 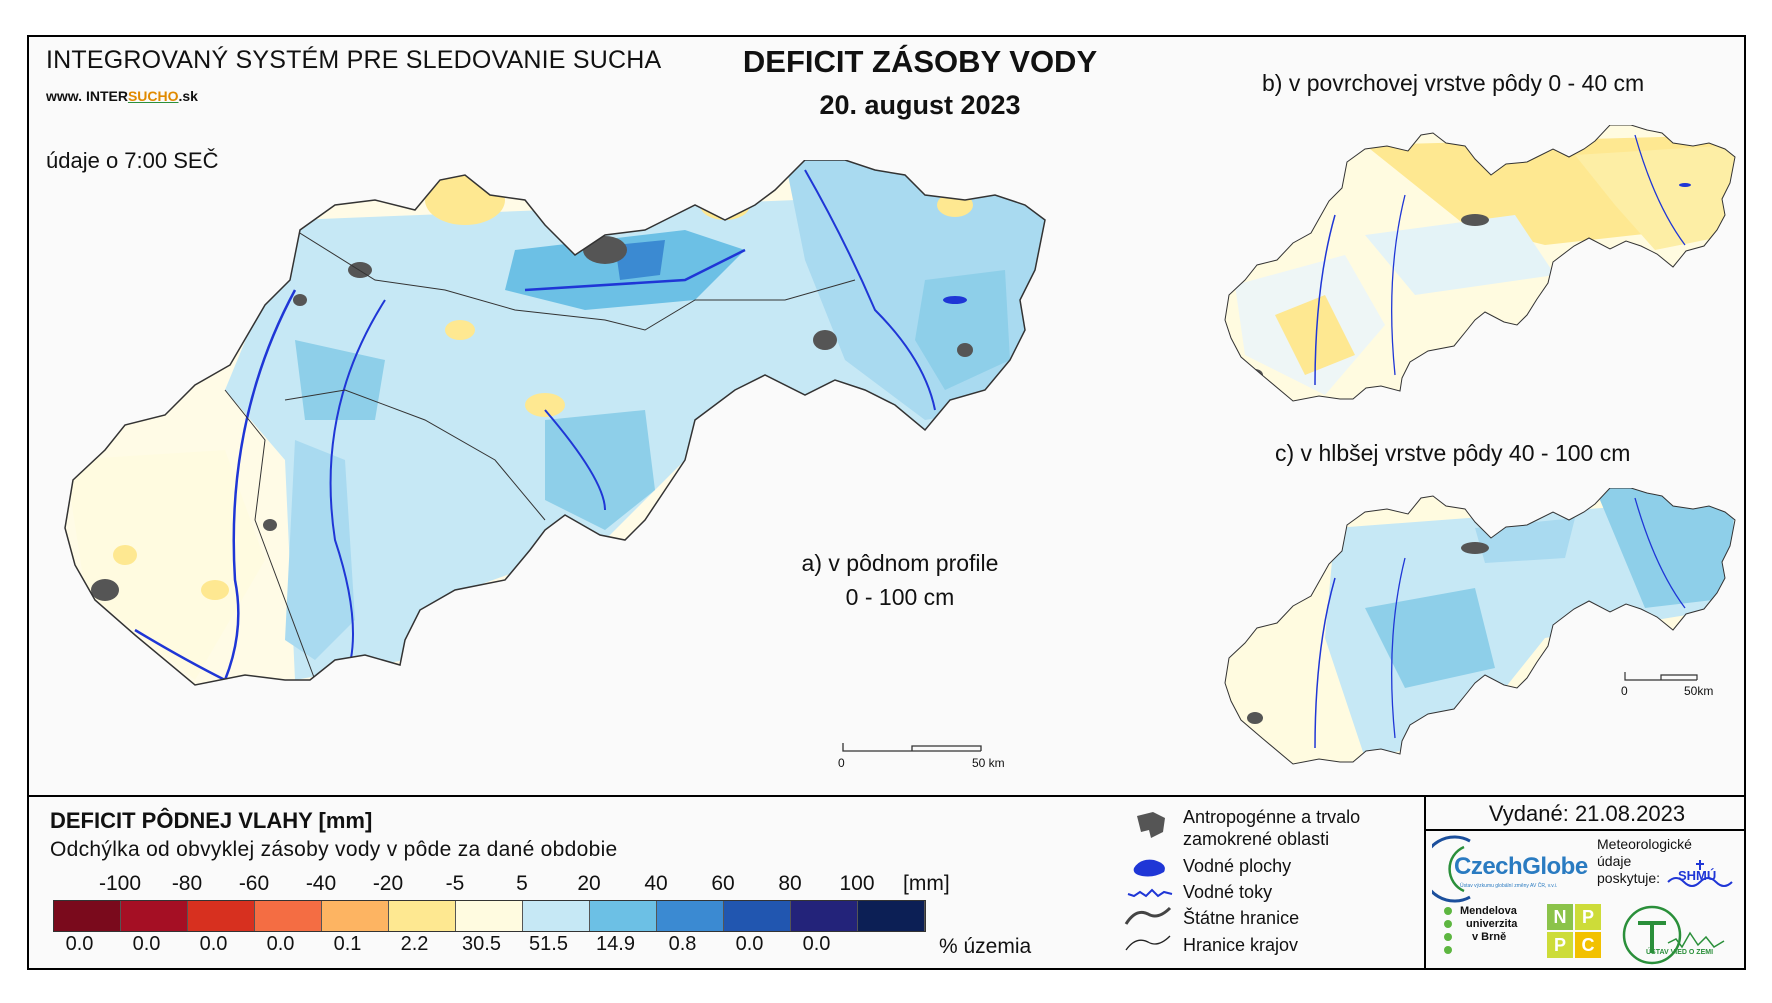 I want to click on legend-anthropogenic-1: Antropogénne a trvalo, so click(x=1272, y=817).